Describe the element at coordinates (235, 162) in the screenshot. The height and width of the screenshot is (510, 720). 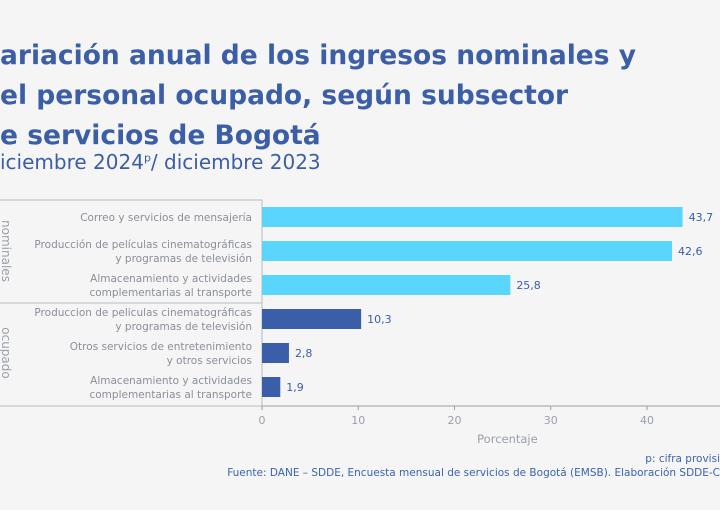
I see `subtitle-rest: / diciembre 2023` at that location.